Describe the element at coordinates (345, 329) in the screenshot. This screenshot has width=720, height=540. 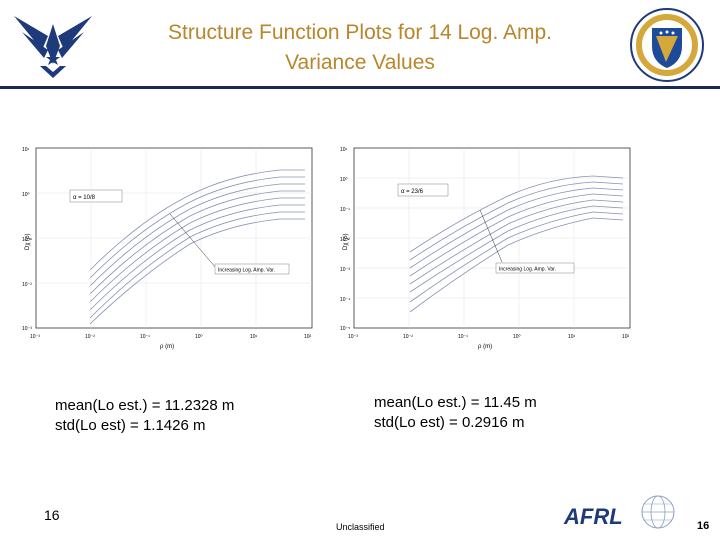
I see `y-tick-right-6: 10⁻⁵` at that location.